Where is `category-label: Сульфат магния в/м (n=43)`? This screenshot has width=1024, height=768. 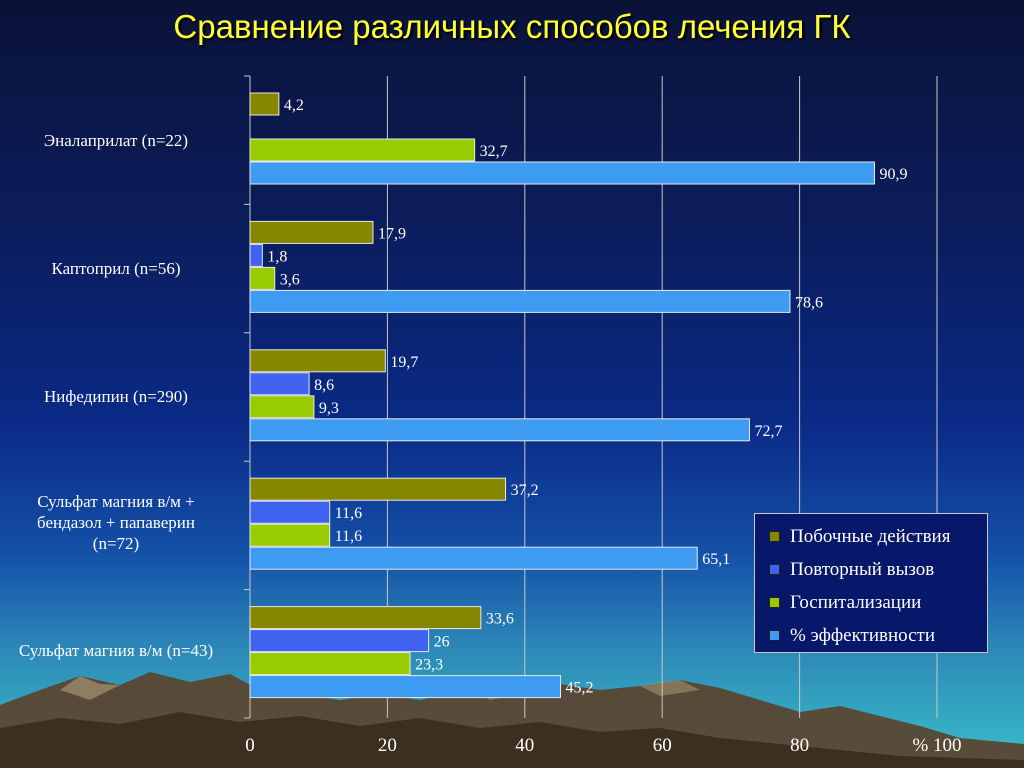 category-label: Сульфат магния в/м (n=43) is located at coordinates (118, 650).